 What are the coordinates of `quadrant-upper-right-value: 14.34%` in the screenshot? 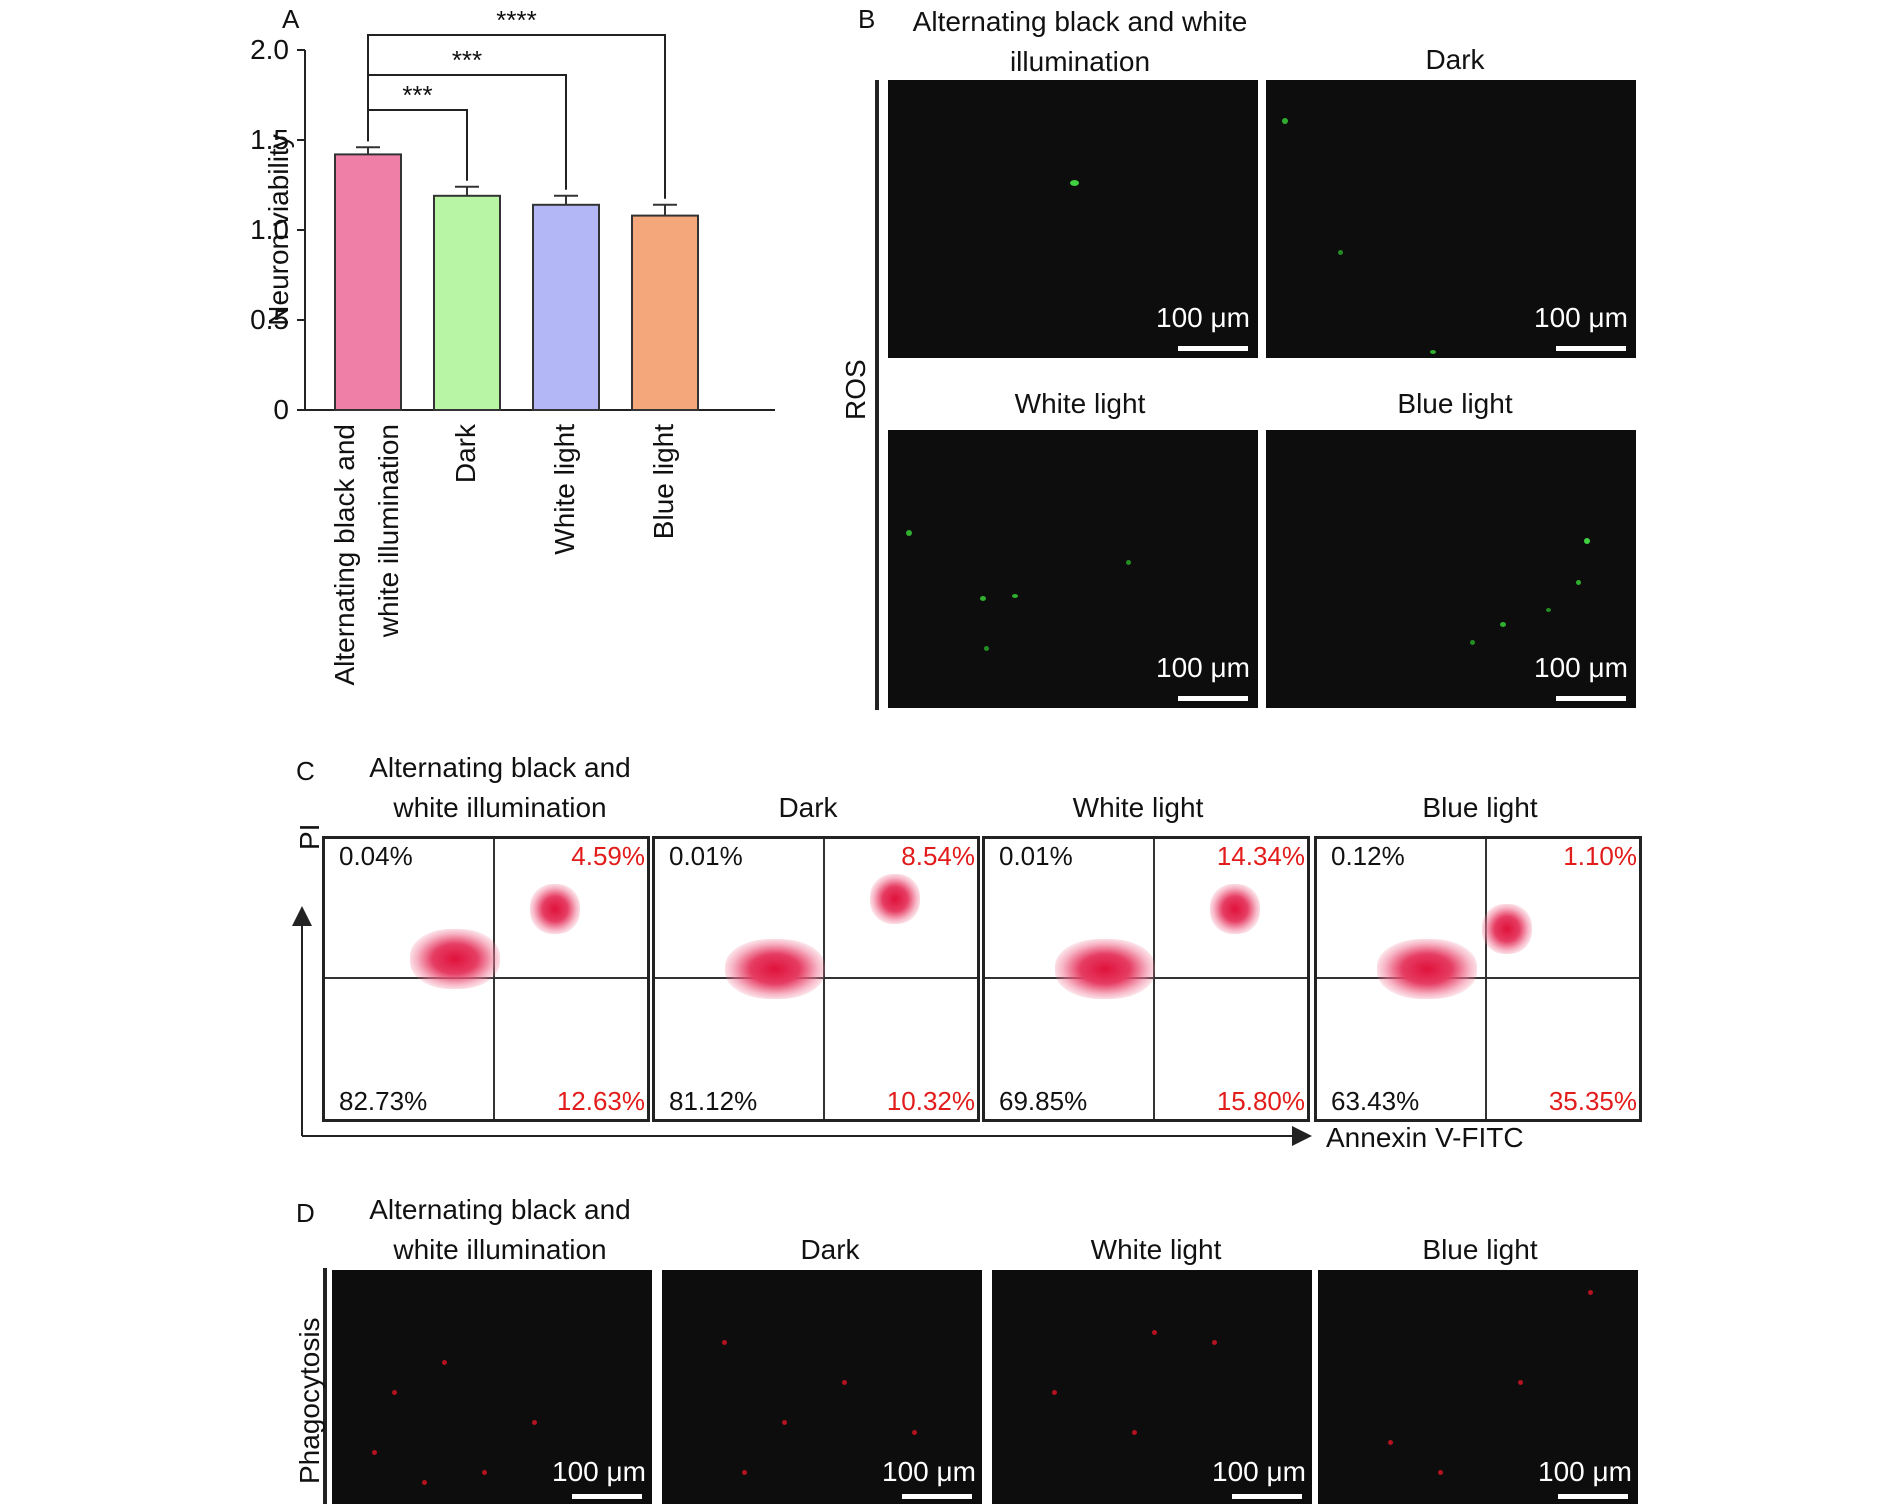 It's located at (1260, 856).